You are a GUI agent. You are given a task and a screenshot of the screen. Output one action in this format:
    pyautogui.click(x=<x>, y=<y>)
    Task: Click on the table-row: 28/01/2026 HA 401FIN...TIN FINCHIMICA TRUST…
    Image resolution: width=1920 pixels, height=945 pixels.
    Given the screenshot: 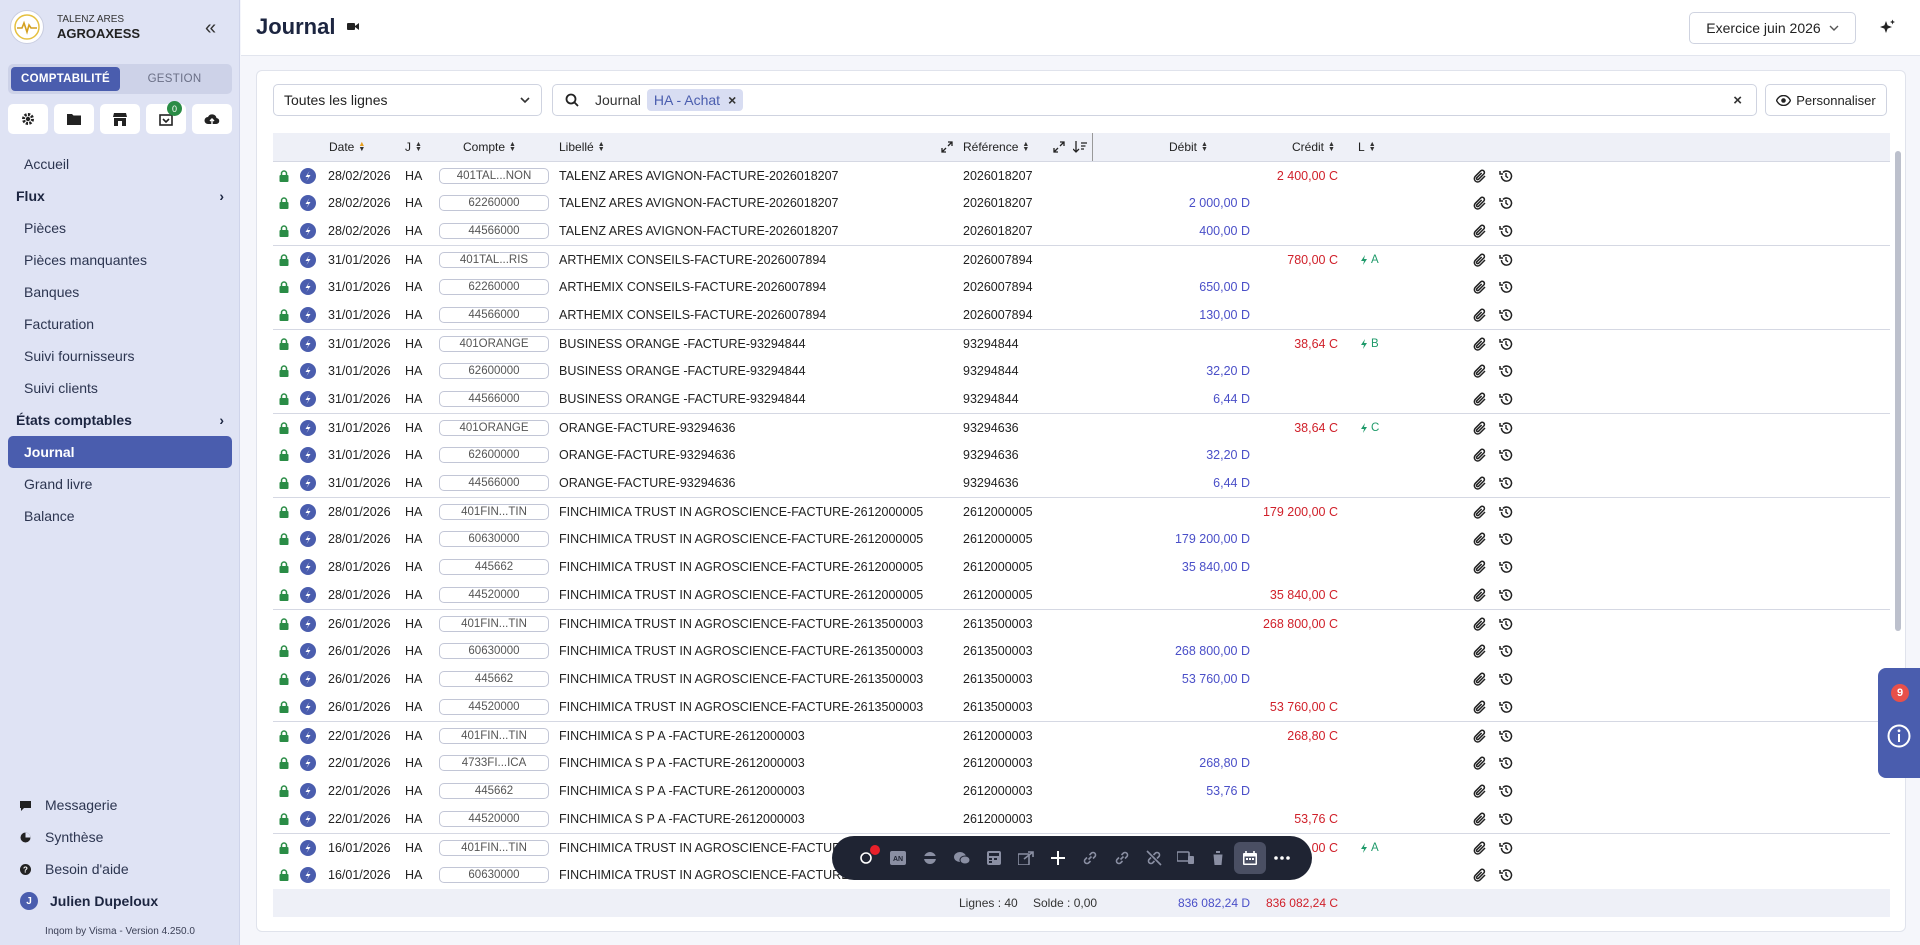 What is the action you would take?
    pyautogui.click(x=1081, y=511)
    